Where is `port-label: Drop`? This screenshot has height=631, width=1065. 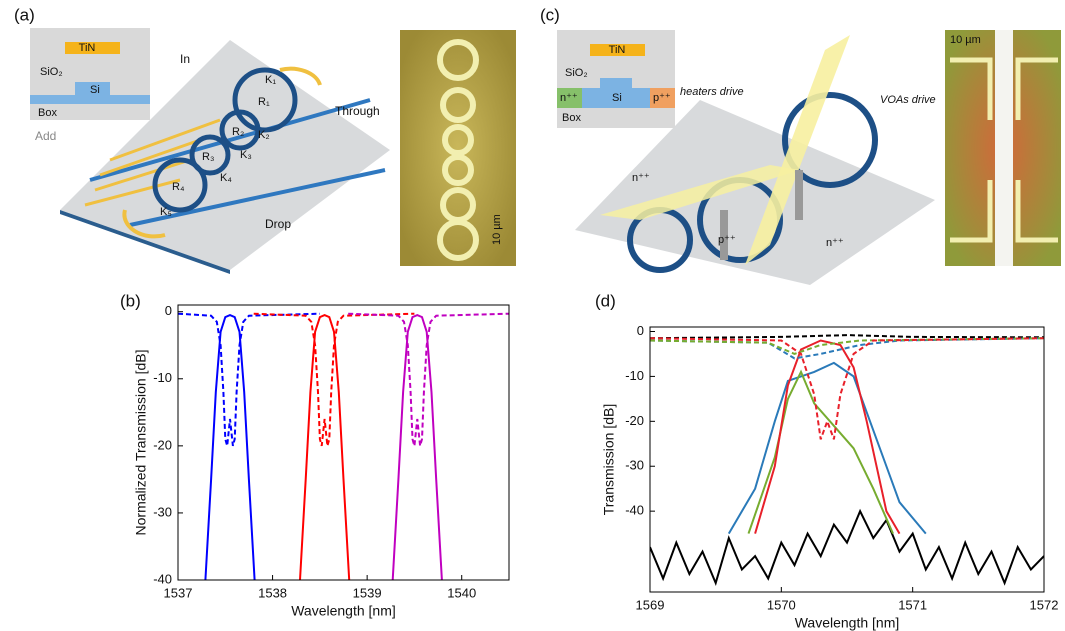
port-label: Drop is located at coordinates (278, 224).